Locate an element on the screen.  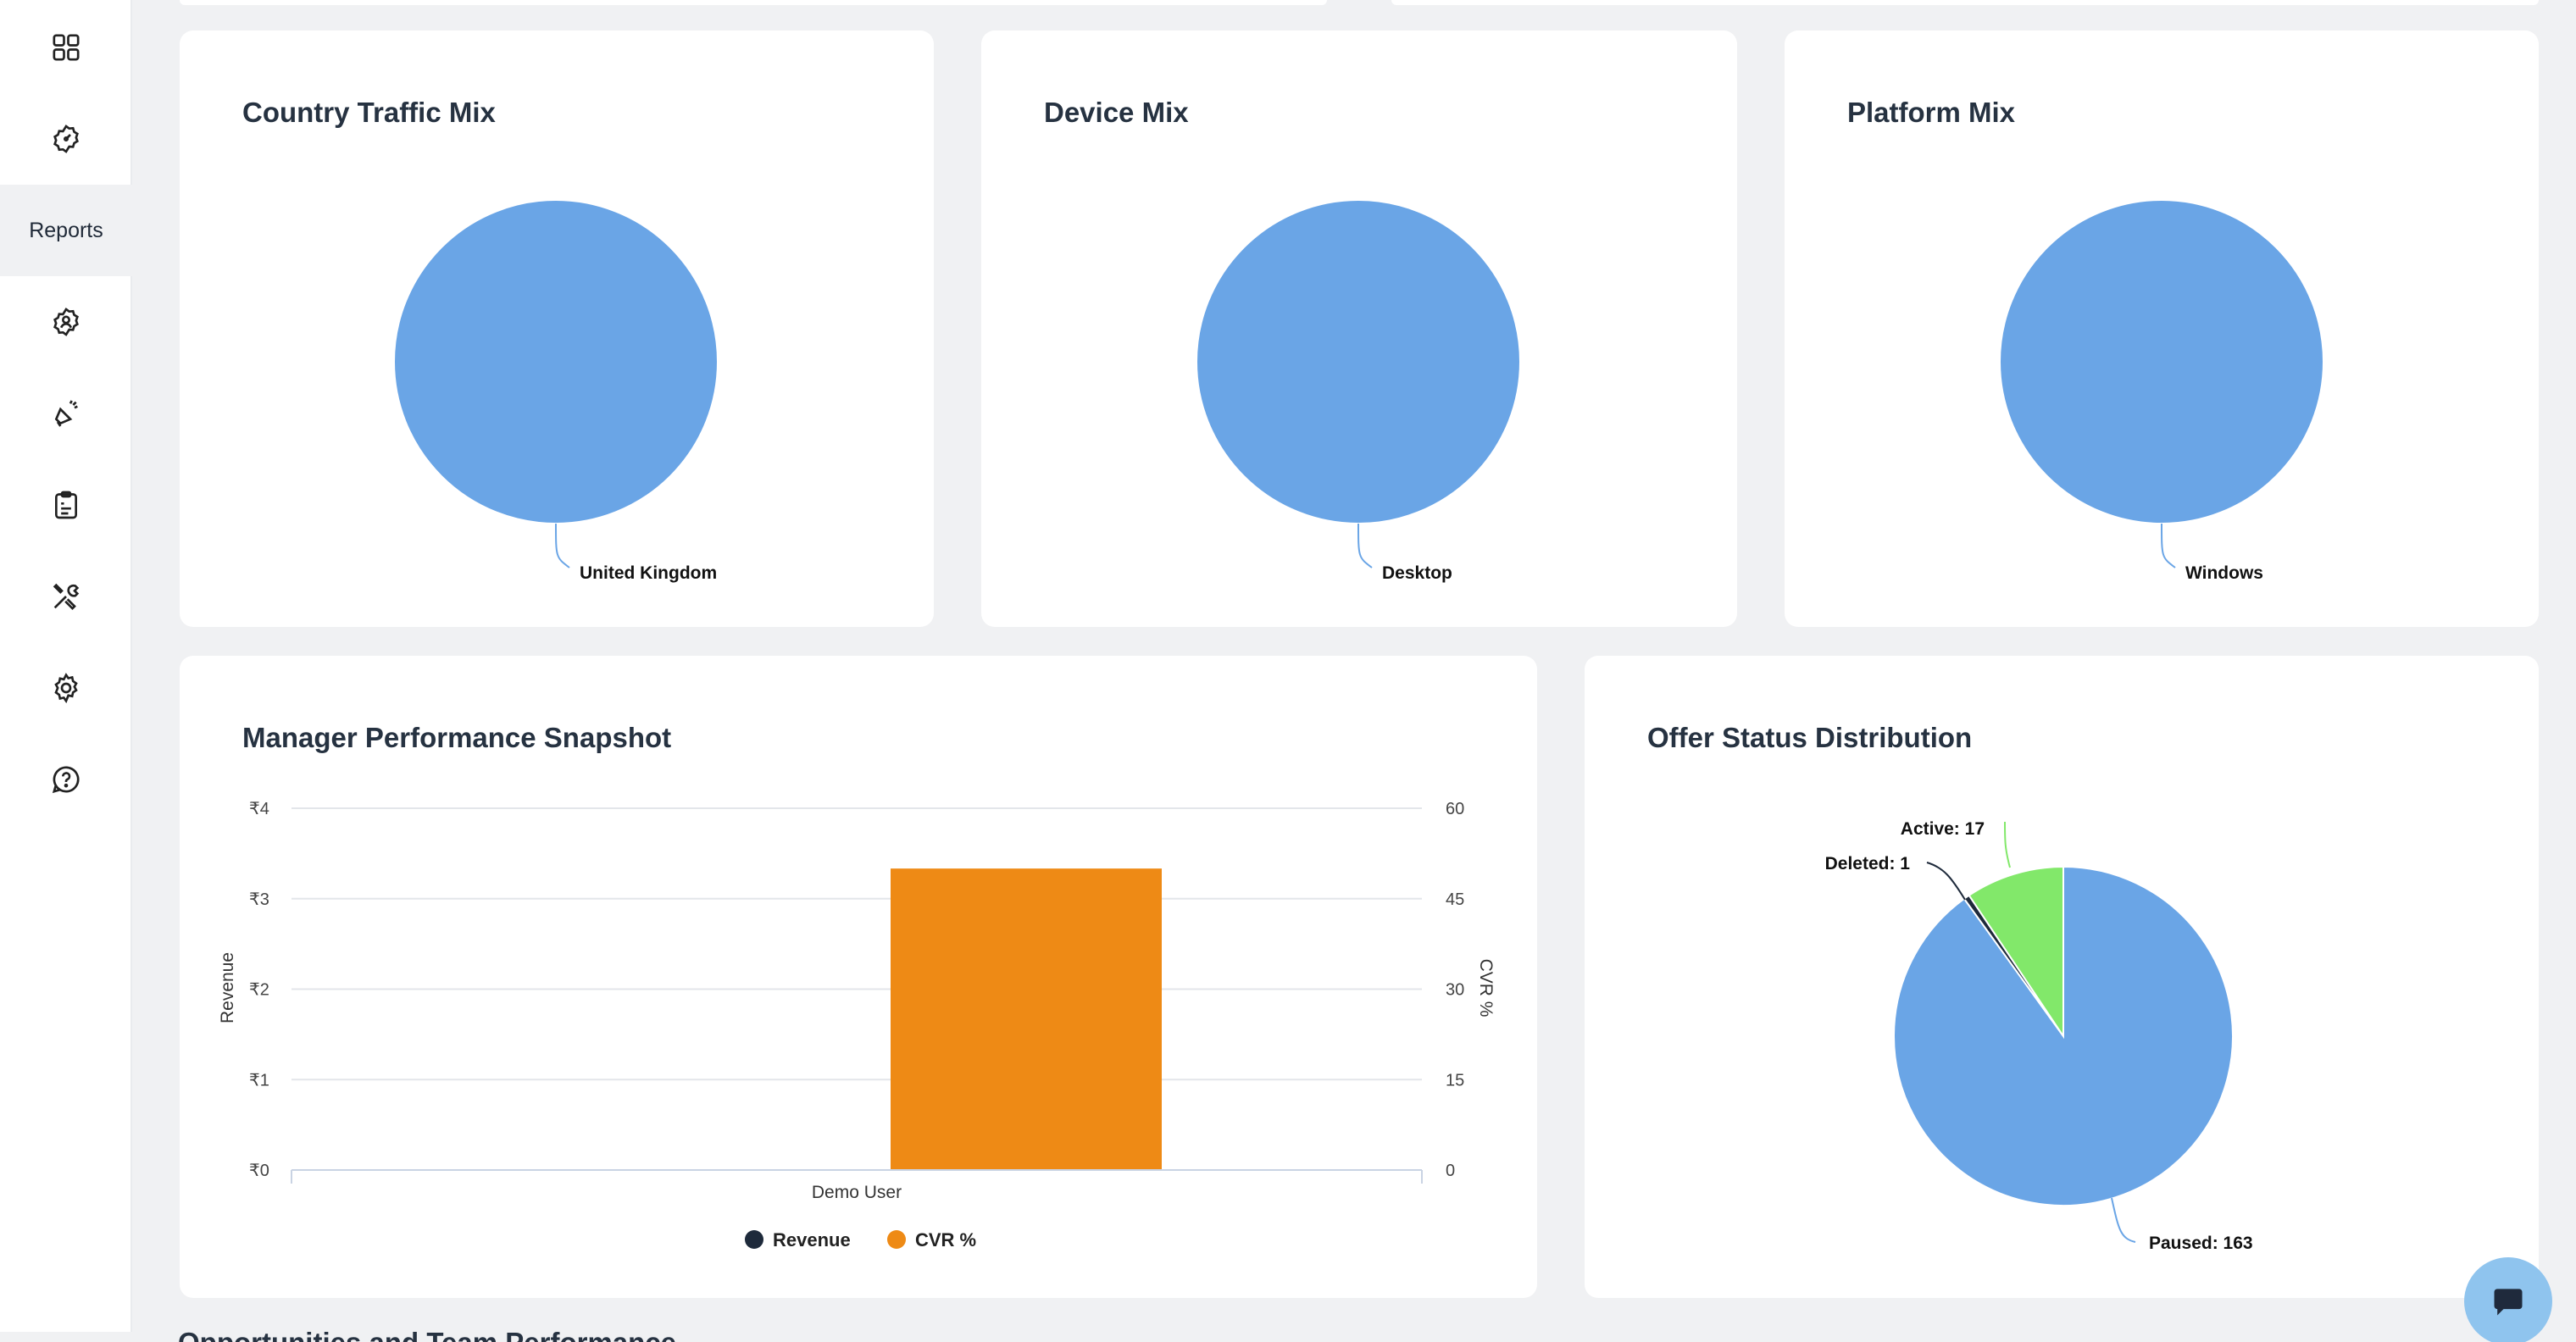
chat-button is located at coordinates (2508, 1299).